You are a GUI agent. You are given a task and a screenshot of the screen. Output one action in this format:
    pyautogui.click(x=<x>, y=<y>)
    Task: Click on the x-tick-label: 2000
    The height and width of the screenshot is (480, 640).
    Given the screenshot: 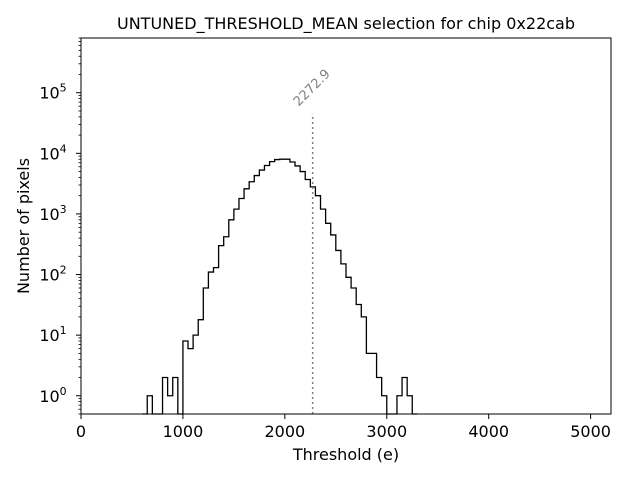 What is the action you would take?
    pyautogui.click(x=284, y=431)
    